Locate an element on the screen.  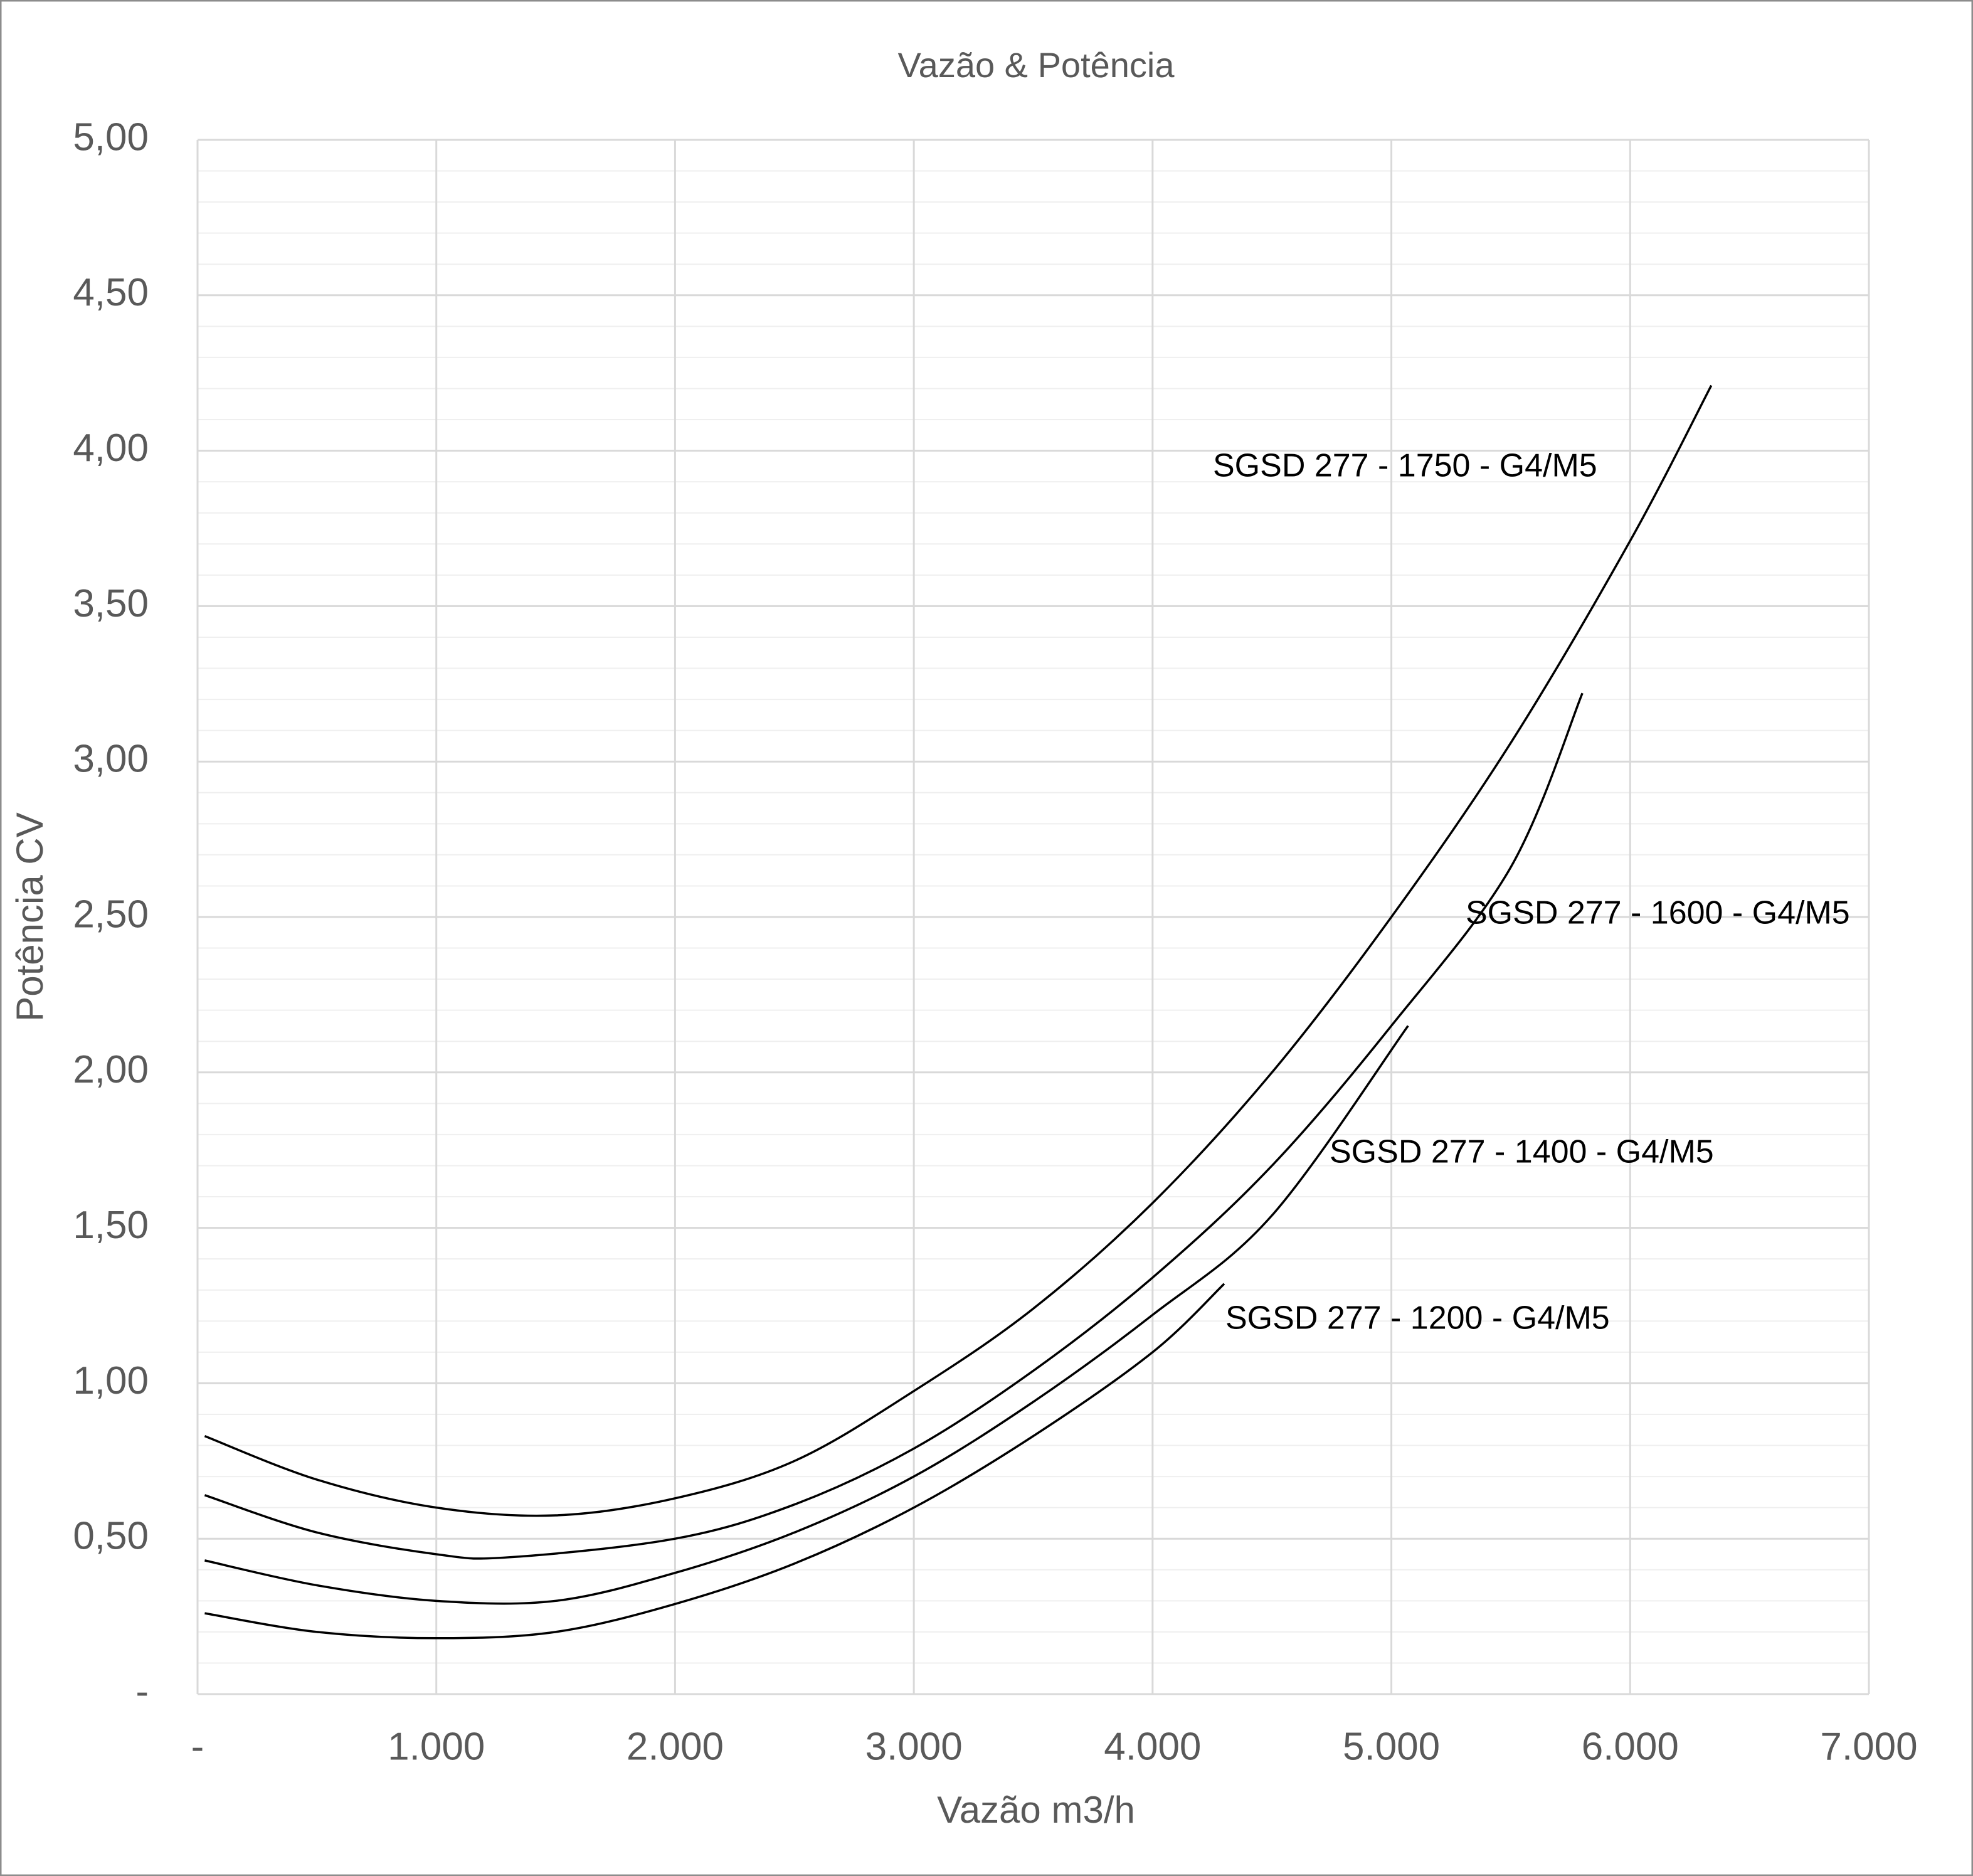
x-tick-label: 2.000 is located at coordinates (675, 1746).